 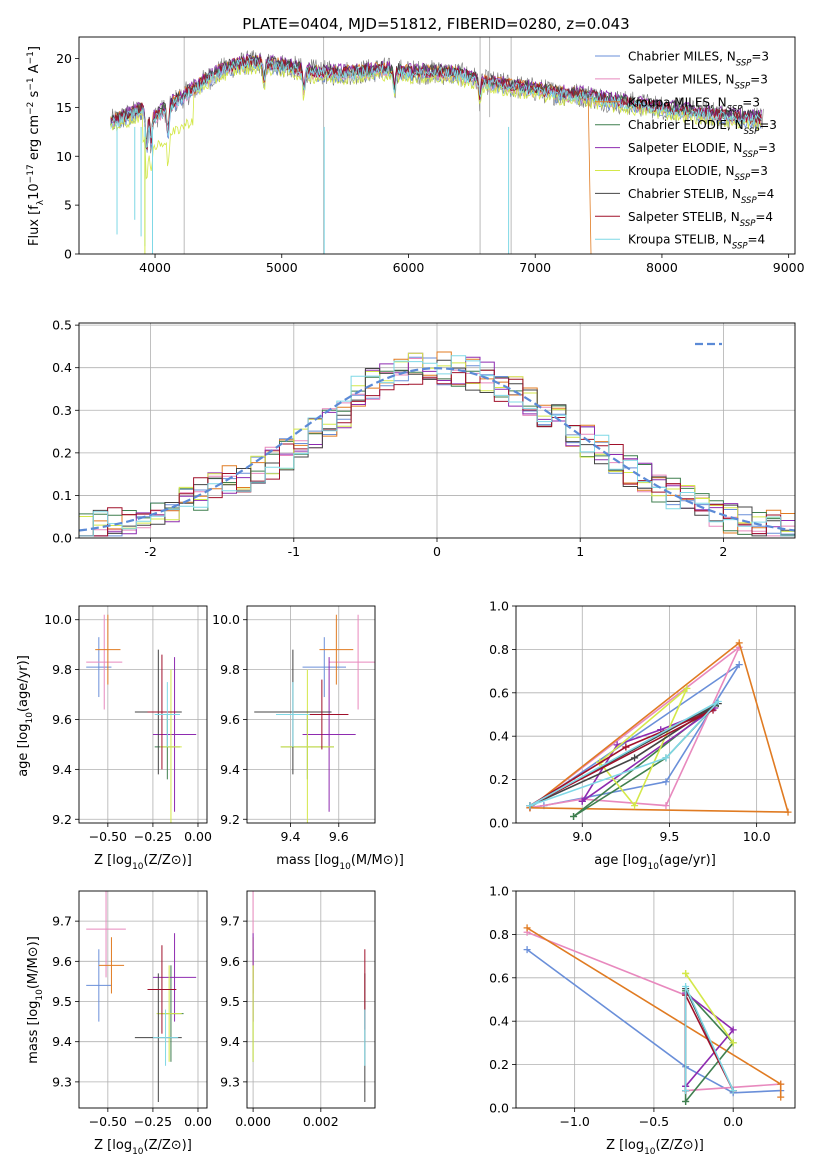 I want to click on y-tick-label: 20, so click(x=64, y=58).